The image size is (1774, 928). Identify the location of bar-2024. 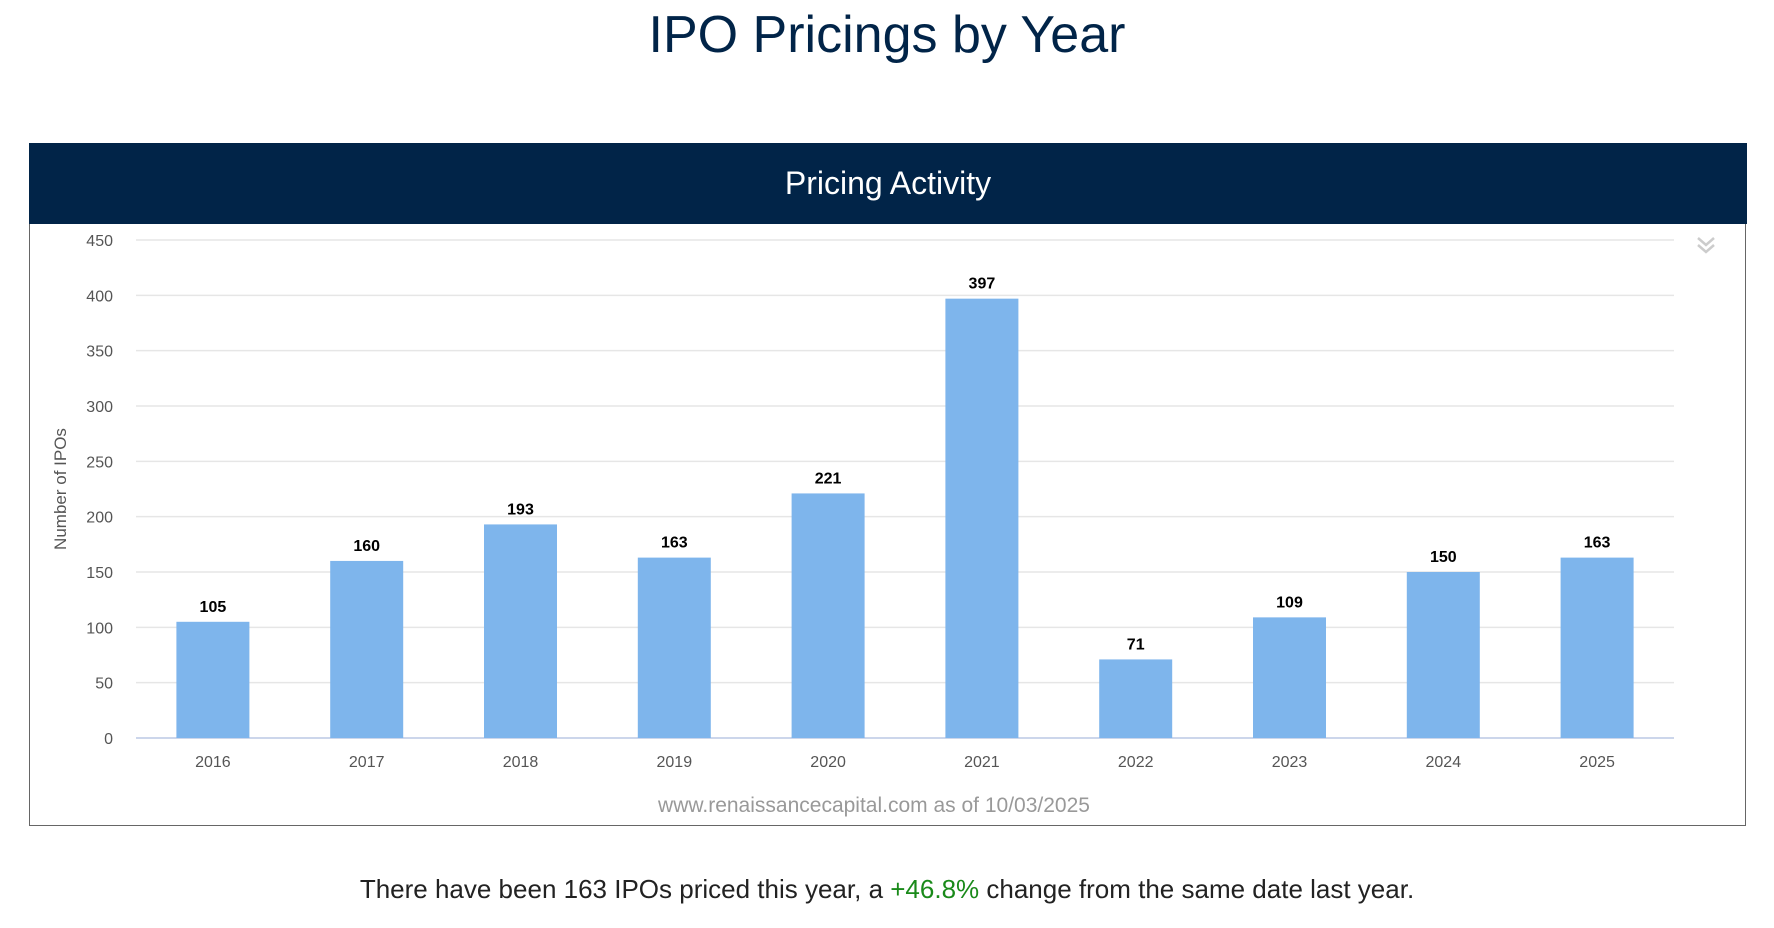
(1443, 655).